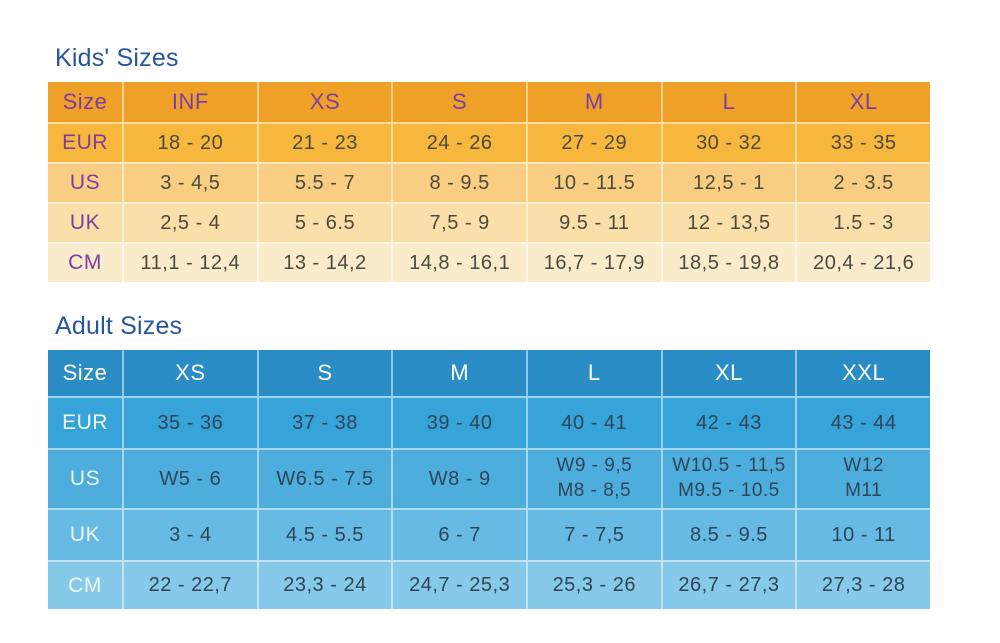 The height and width of the screenshot is (643, 1000). What do you see at coordinates (324, 373) in the screenshot?
I see `adult-column-header: S` at bounding box center [324, 373].